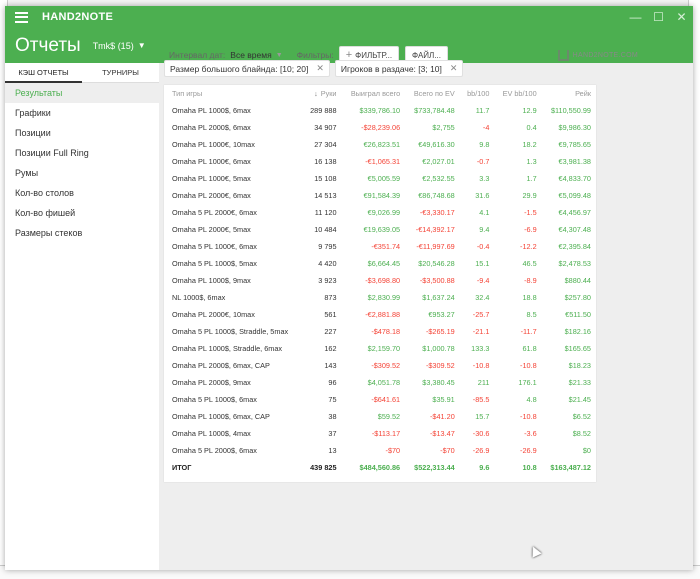  What do you see at coordinates (374, 93) in the screenshot?
I see `column-header: Выиграл всего` at bounding box center [374, 93].